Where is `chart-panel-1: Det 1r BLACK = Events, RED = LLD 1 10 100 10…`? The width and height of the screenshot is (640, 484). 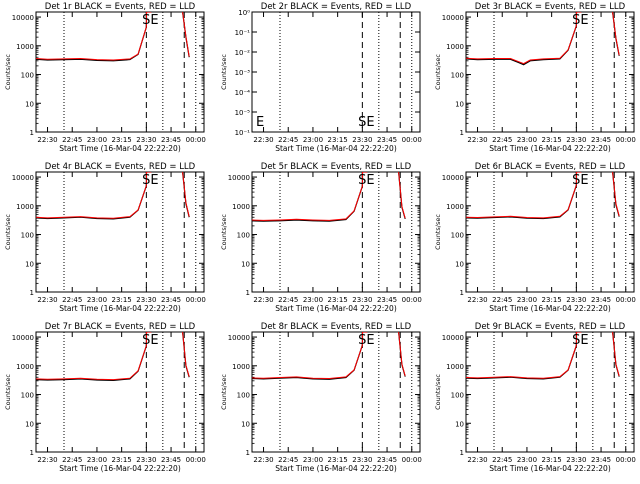
chart-panel-1: Det 1r BLACK = Events, RED = LLD 1 10 100 10… is located at coordinates (105, 77).